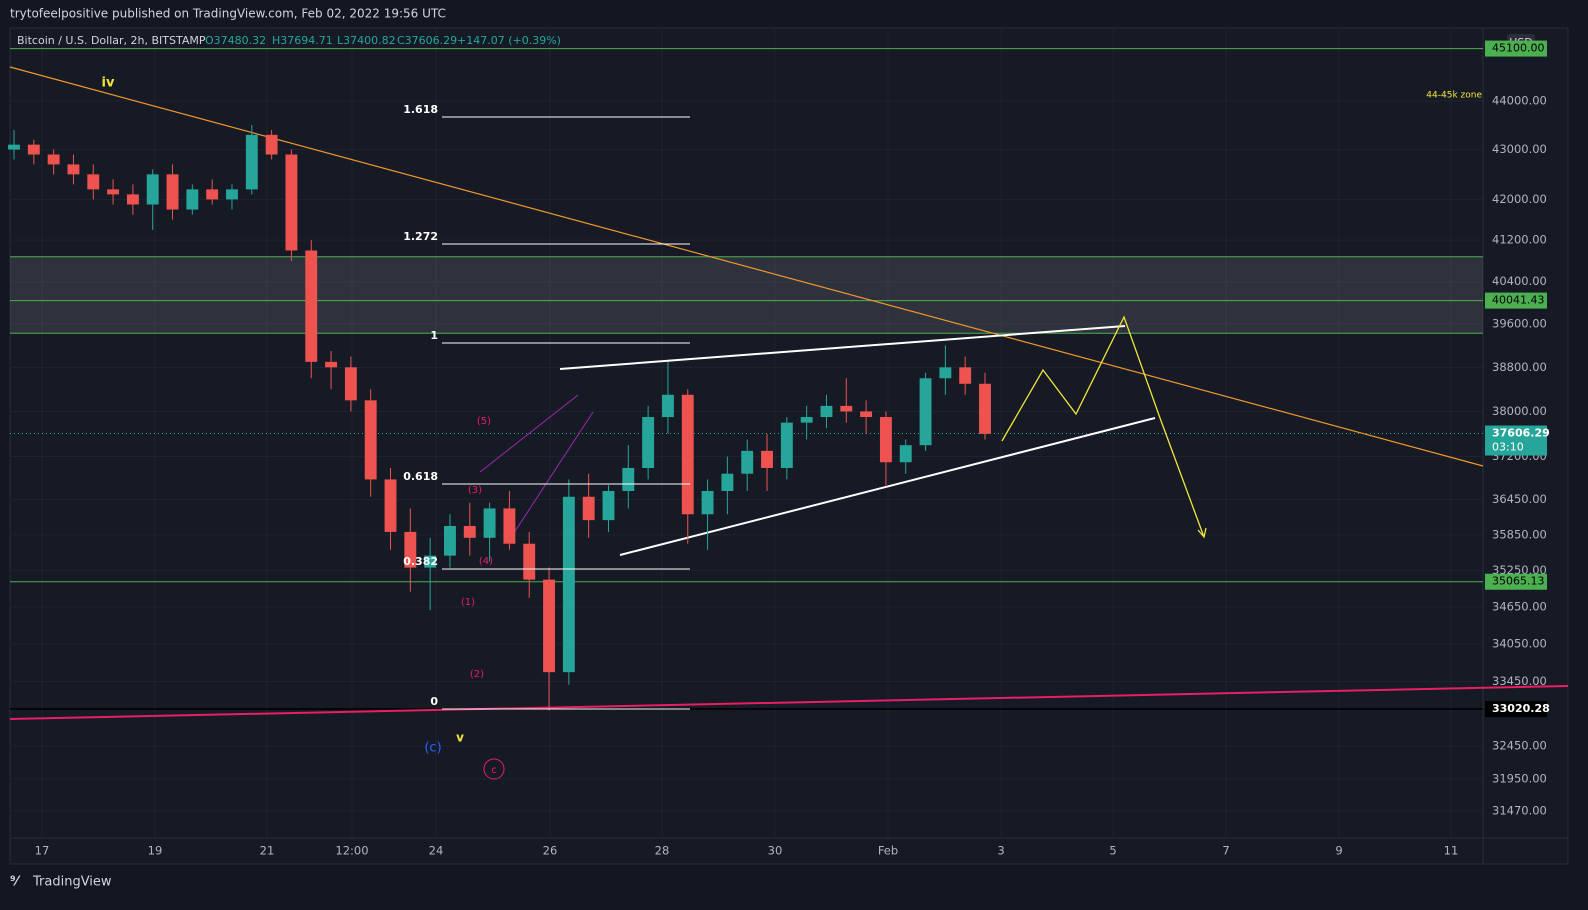  What do you see at coordinates (1225, 851) in the screenshot?
I see `x-tick-label: 7` at bounding box center [1225, 851].